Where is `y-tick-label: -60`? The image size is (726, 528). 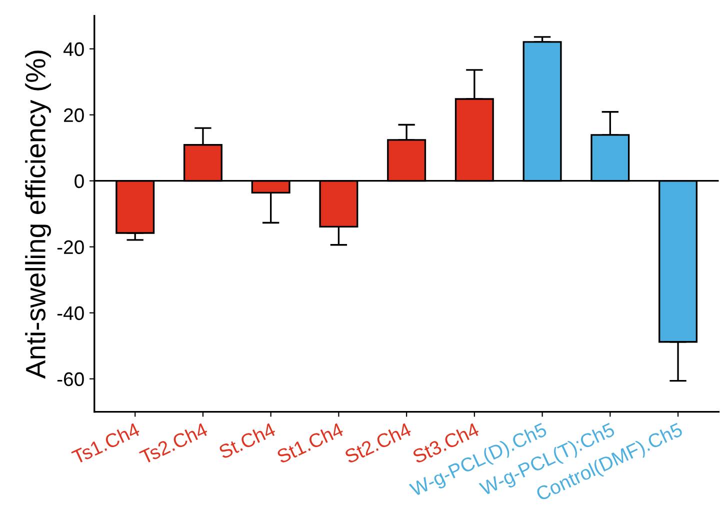 y-tick-label: -60 is located at coordinates (70, 379).